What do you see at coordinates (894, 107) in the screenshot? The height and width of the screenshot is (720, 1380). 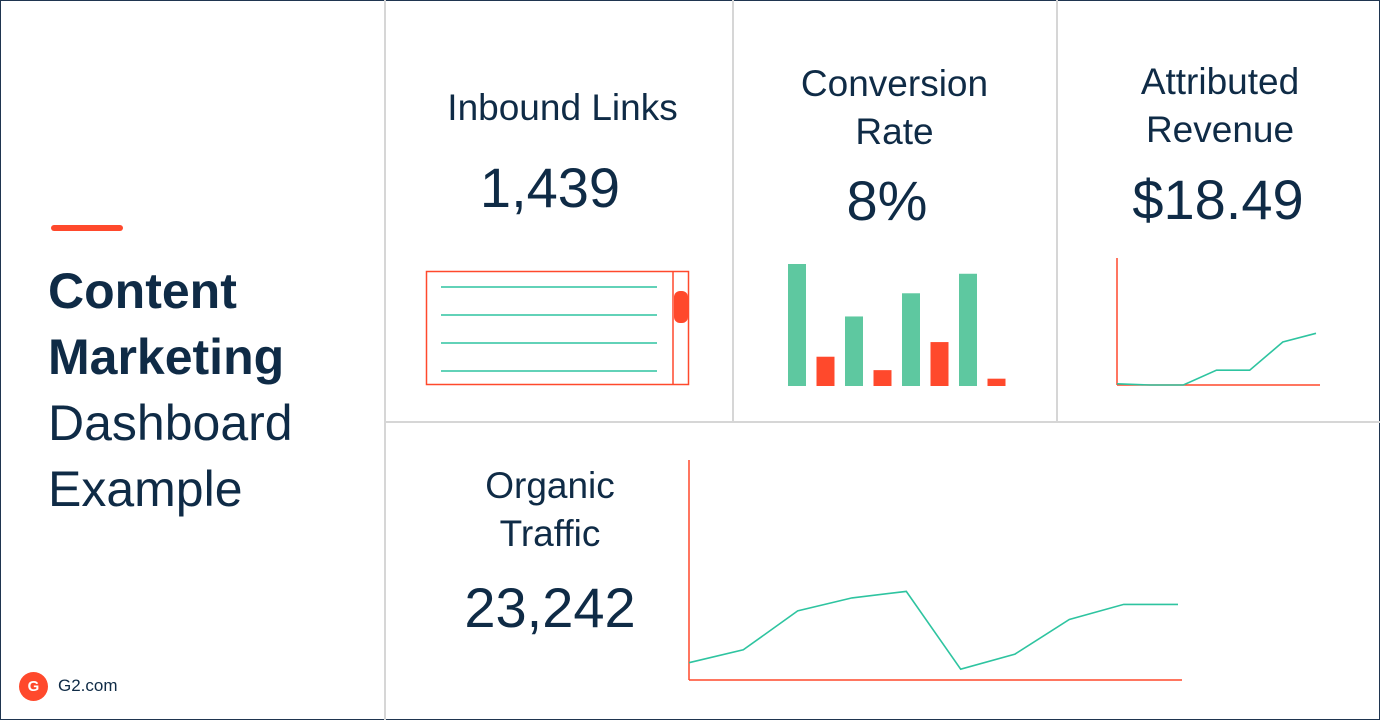 I see `conversion-rate-label: Conversion Rate` at bounding box center [894, 107].